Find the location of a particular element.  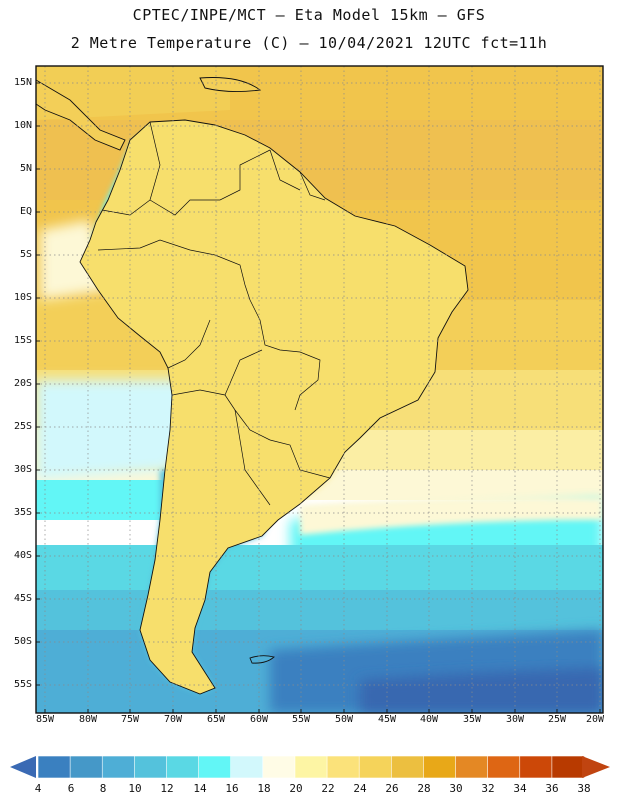

colorbar-cells is located at coordinates (311, 767).